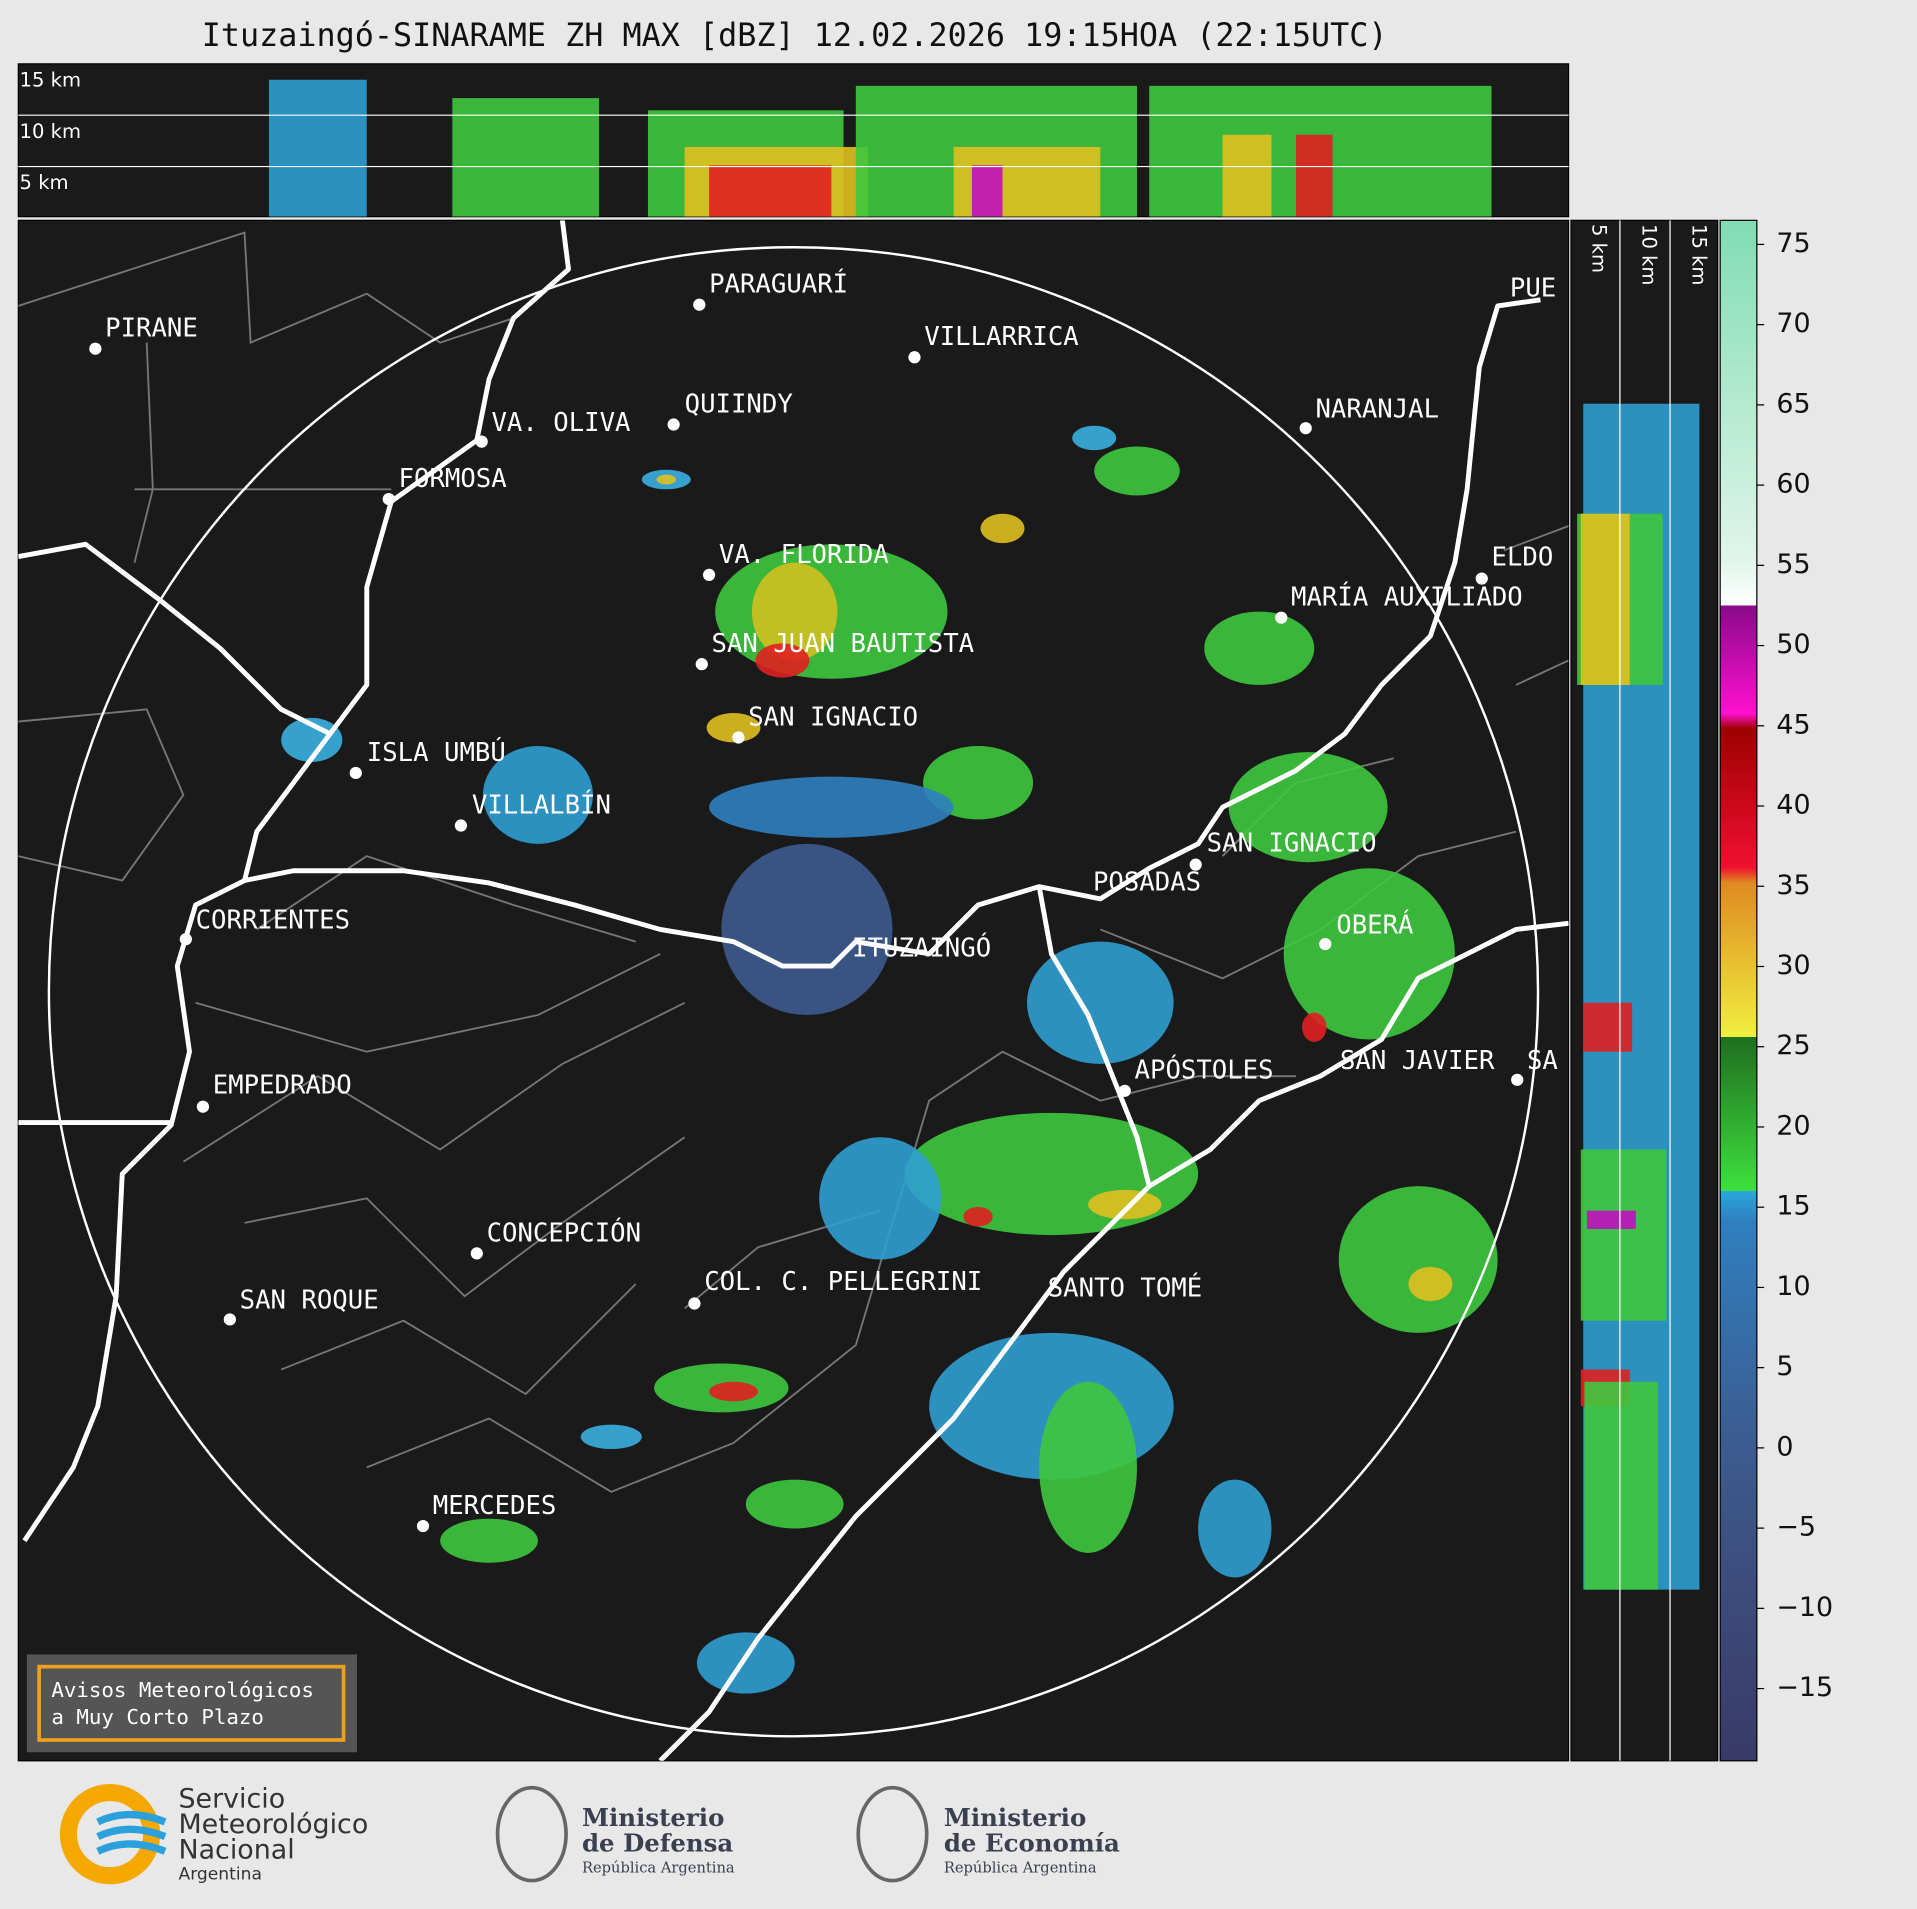 The height and width of the screenshot is (1909, 1917). I want to click on notice-border, so click(191, 1703).